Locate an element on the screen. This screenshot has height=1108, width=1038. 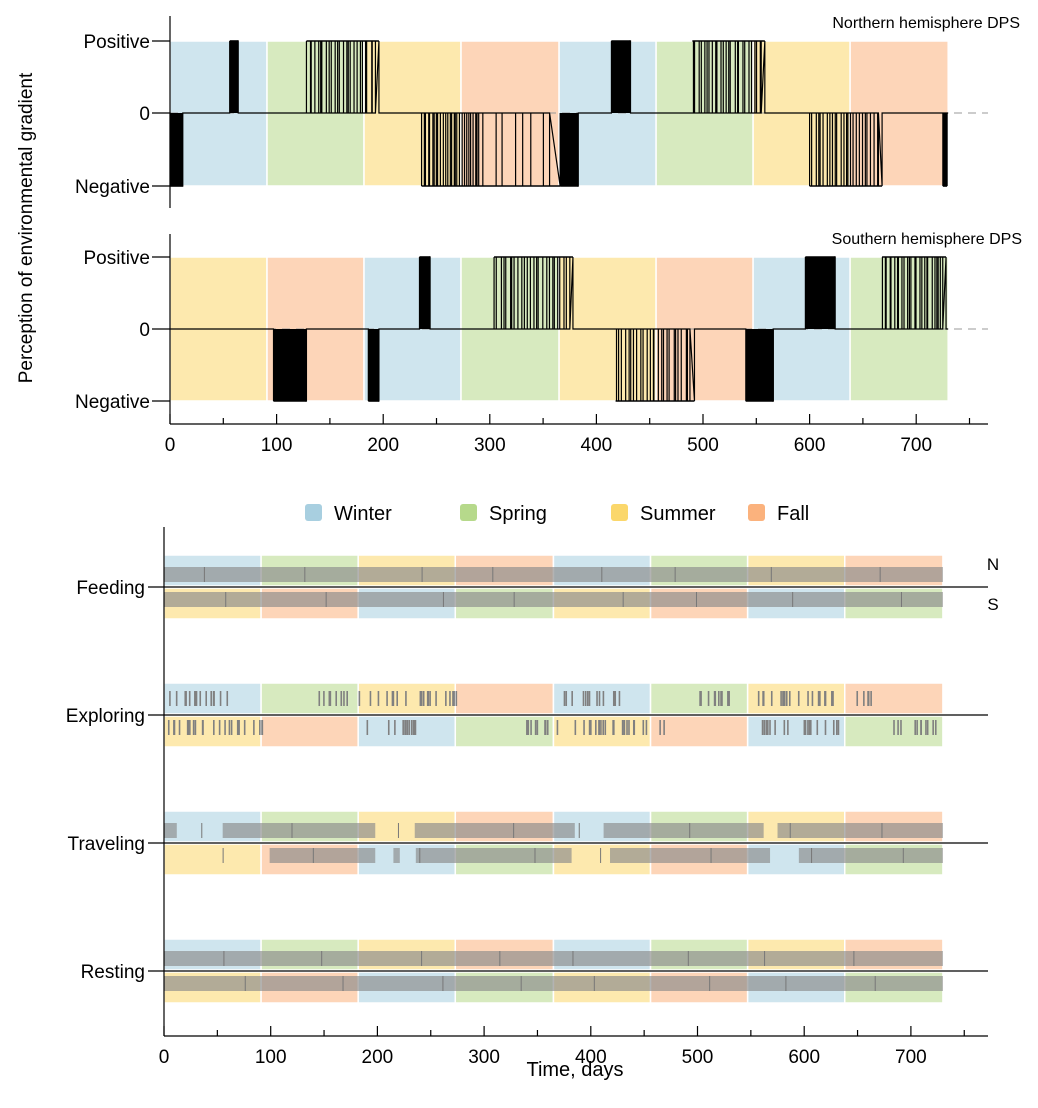
x-tick-label: 700 is located at coordinates (916, 445).